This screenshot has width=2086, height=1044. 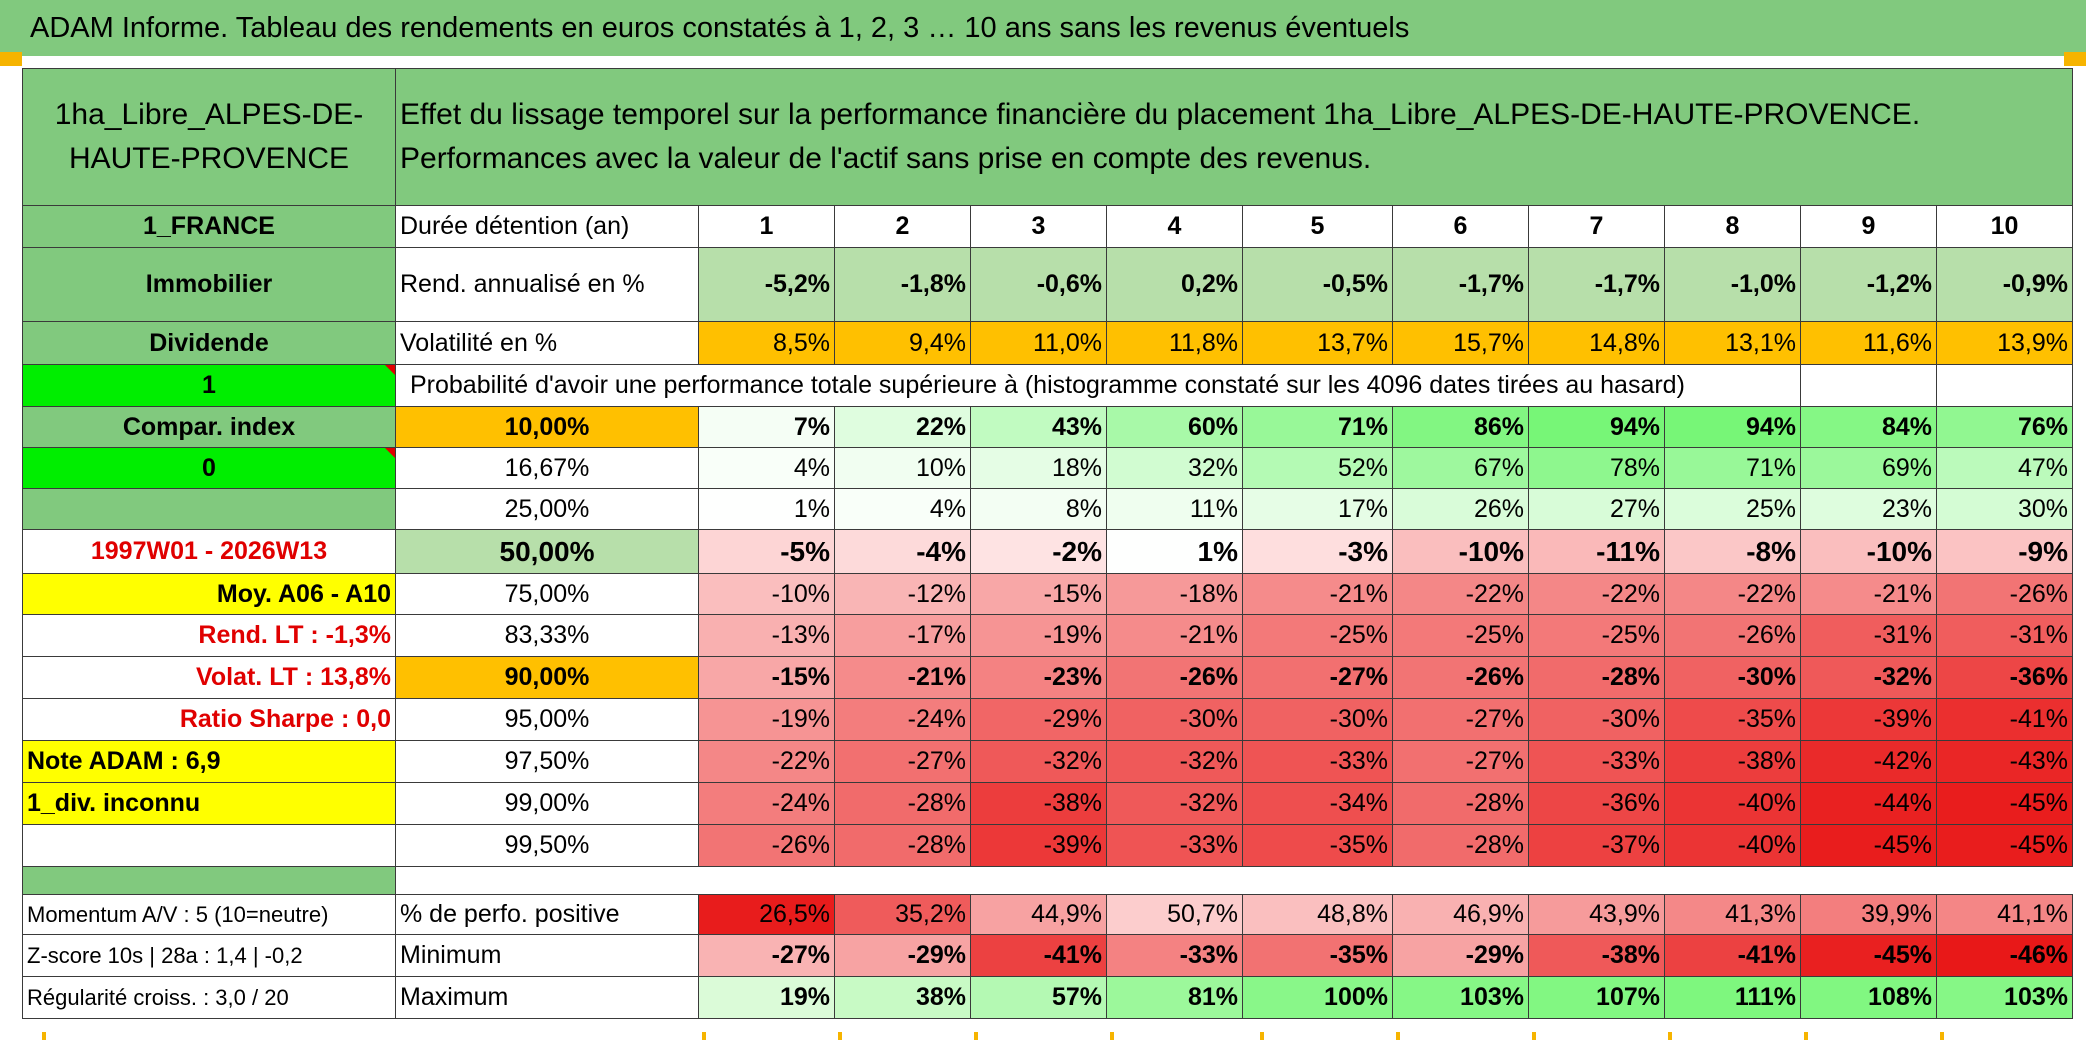 I want to click on probability-value: -34%, so click(x=1317, y=803).